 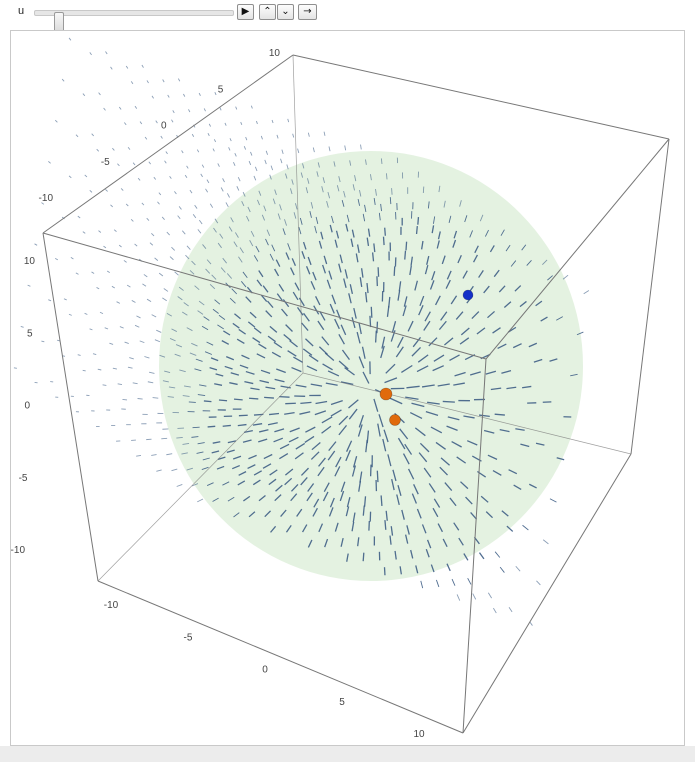 What do you see at coordinates (307, 12) in the screenshot?
I see `direction-button: →` at bounding box center [307, 12].